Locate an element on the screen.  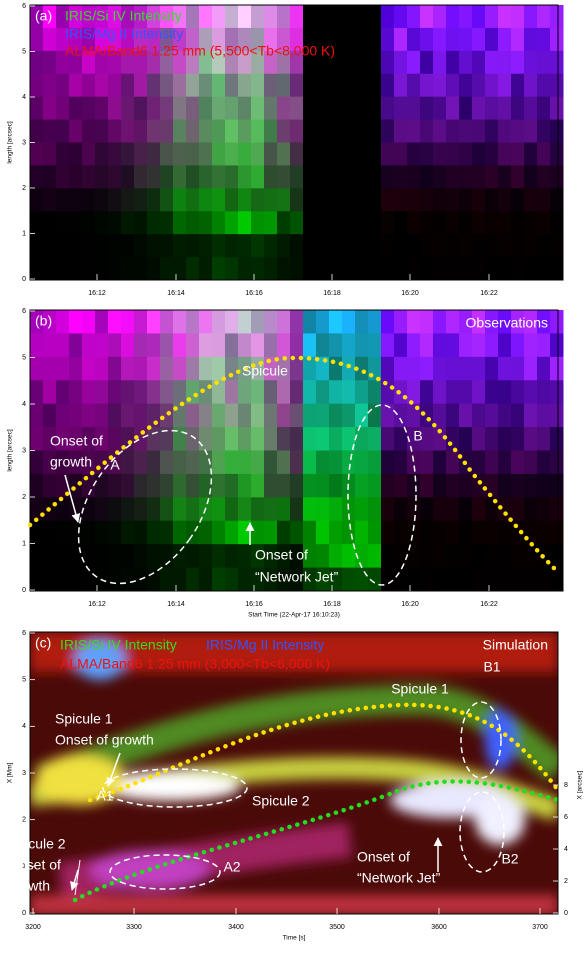
legend-entry: ALMA/Band6 1.25 mm (5,500<Tb<8,000 K) is located at coordinates (200, 51).